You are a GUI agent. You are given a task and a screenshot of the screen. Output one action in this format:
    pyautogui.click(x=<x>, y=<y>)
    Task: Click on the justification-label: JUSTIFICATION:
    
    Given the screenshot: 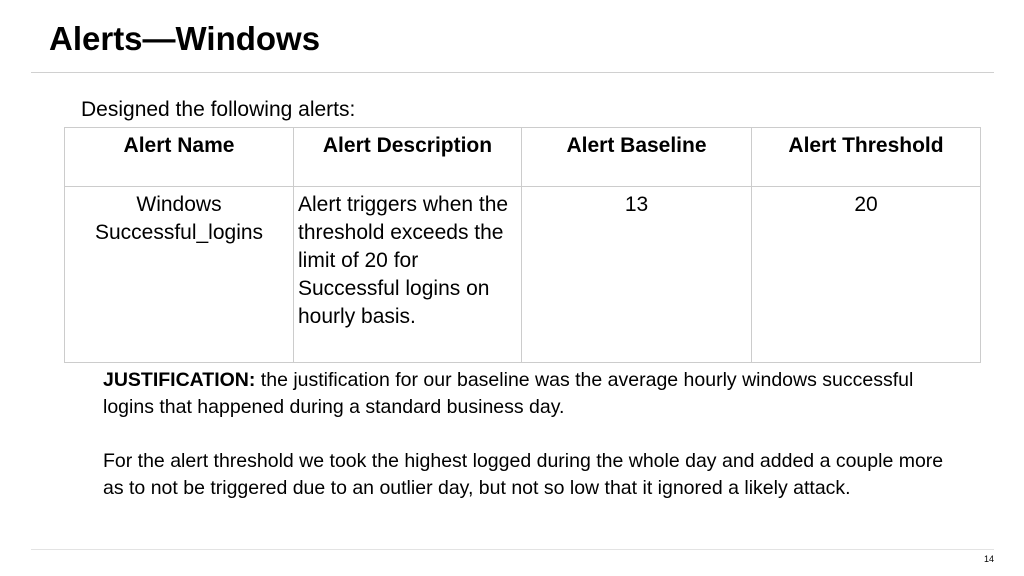 What is the action you would take?
    pyautogui.click(x=179, y=380)
    